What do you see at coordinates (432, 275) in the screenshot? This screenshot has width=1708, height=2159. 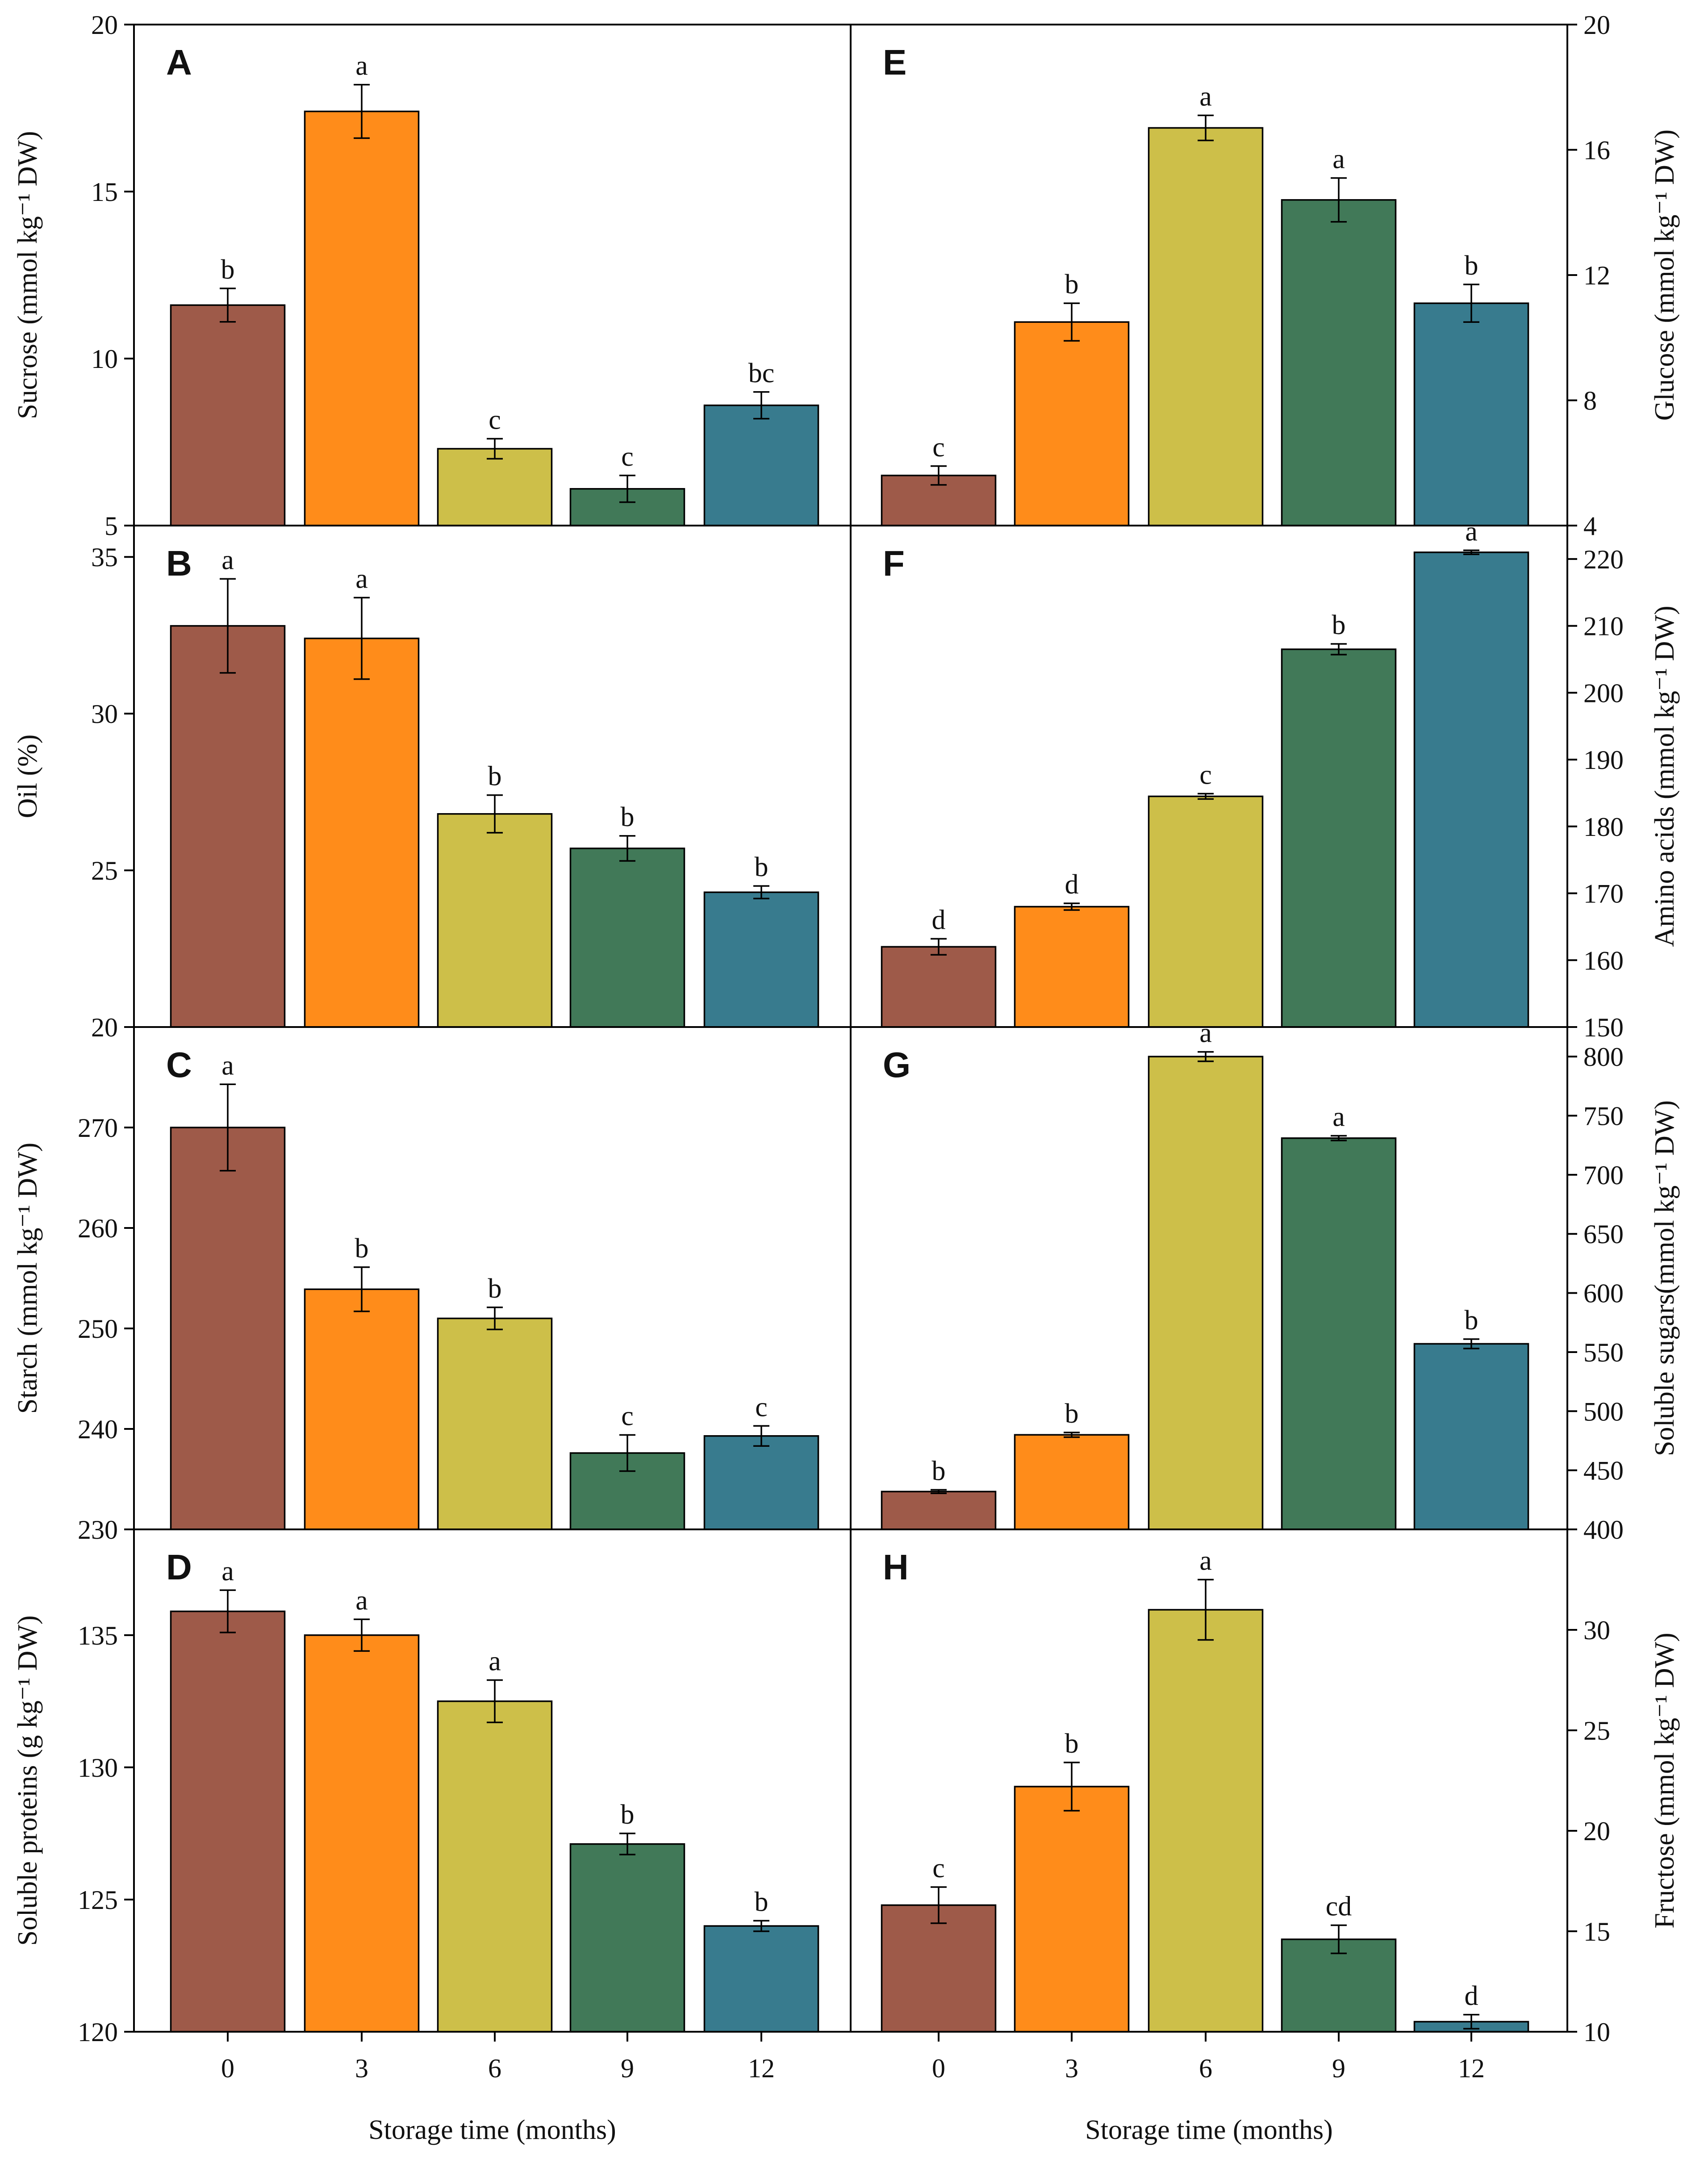 I see `panel-a: b a c c bc 5 10 15 20 Sucrose (mmol kg⁻¹ DW) A` at bounding box center [432, 275].